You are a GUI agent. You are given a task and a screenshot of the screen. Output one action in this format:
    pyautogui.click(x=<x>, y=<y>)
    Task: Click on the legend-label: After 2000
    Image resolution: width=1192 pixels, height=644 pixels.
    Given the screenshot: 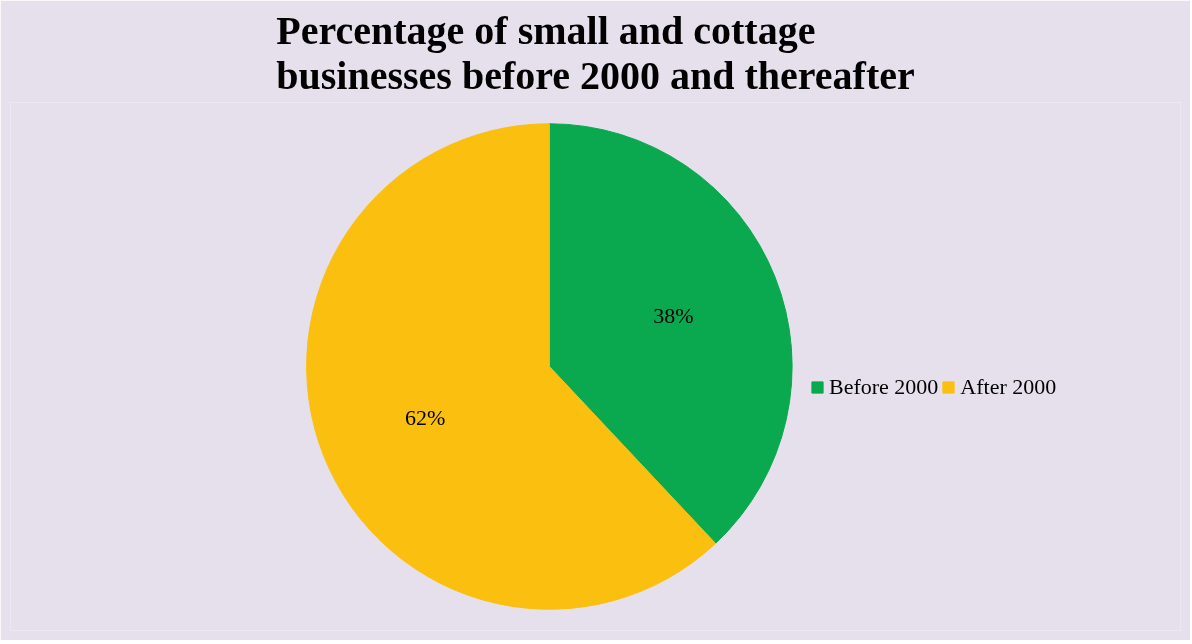 What is the action you would take?
    pyautogui.click(x=1008, y=387)
    